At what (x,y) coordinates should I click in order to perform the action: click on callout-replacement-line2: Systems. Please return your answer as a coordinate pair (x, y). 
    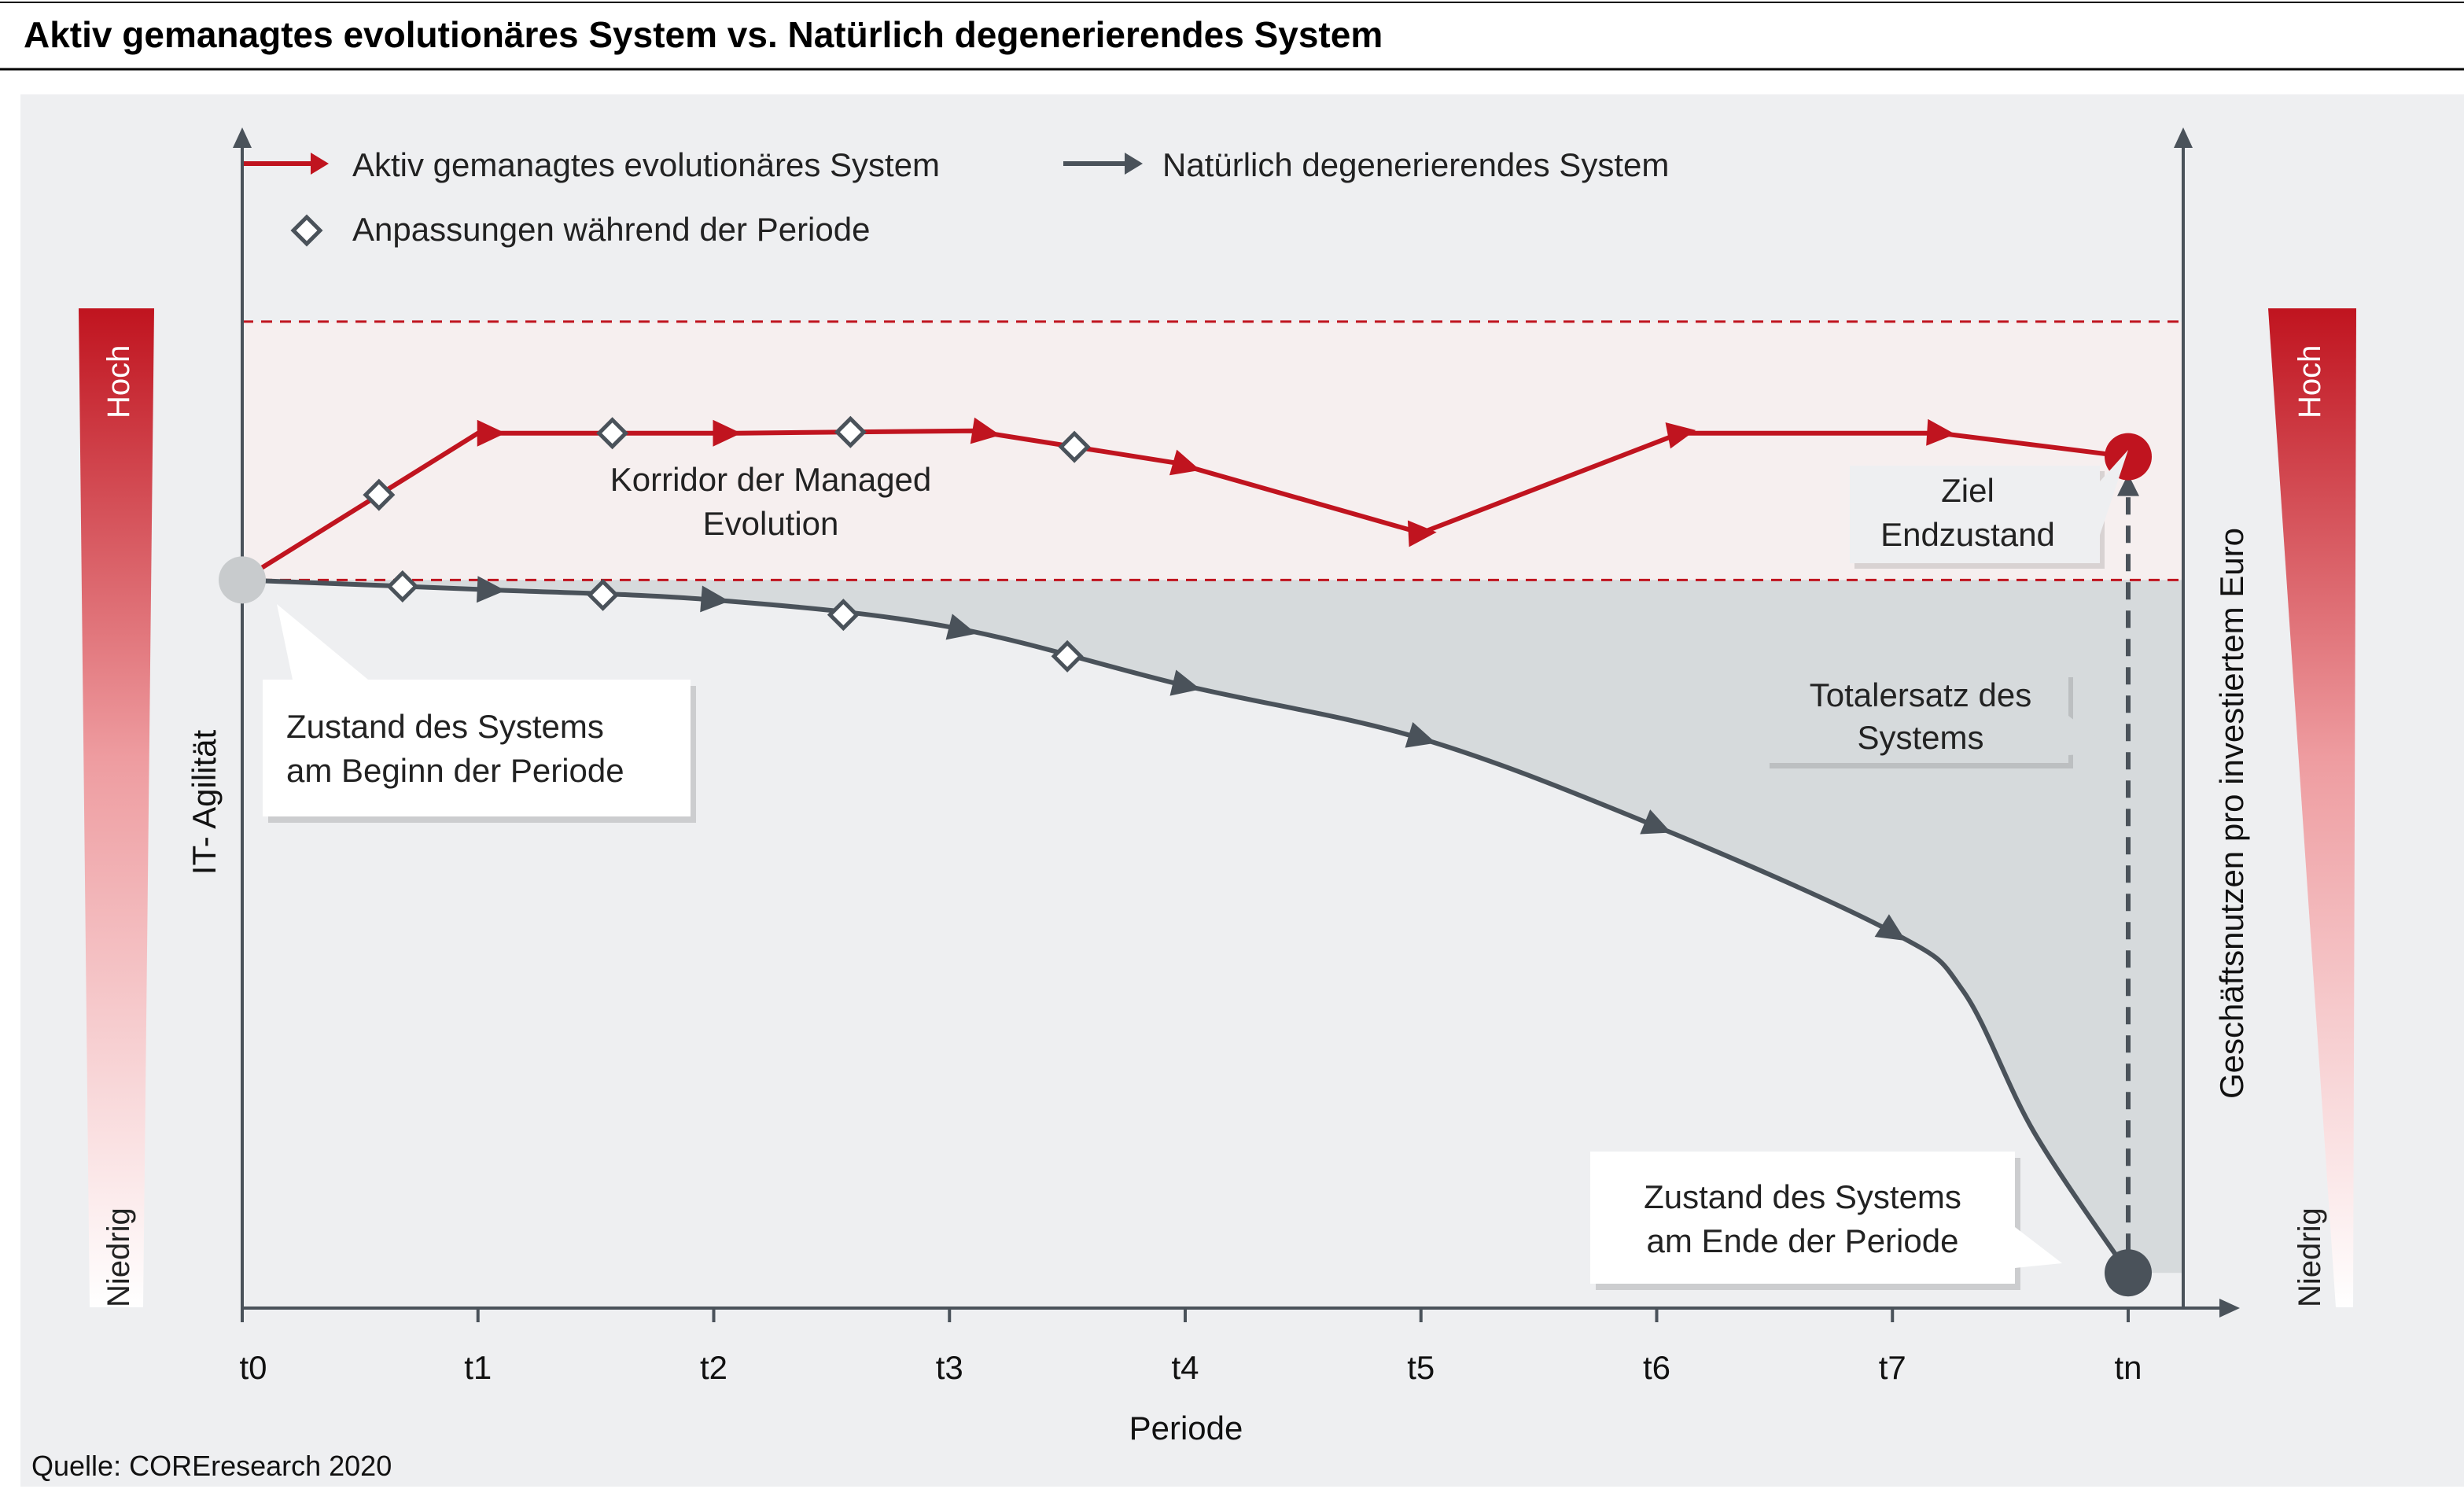
    Looking at the image, I should click on (1920, 737).